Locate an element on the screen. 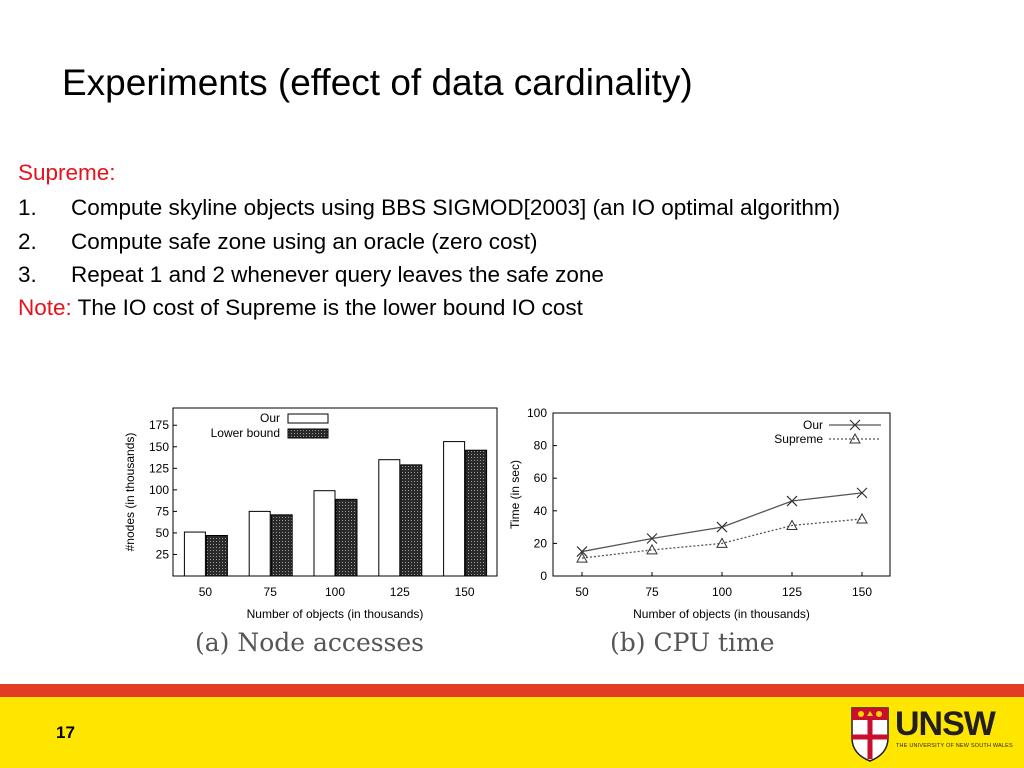 This screenshot has width=1024, height=768. footer-red-stripe is located at coordinates (512, 690).